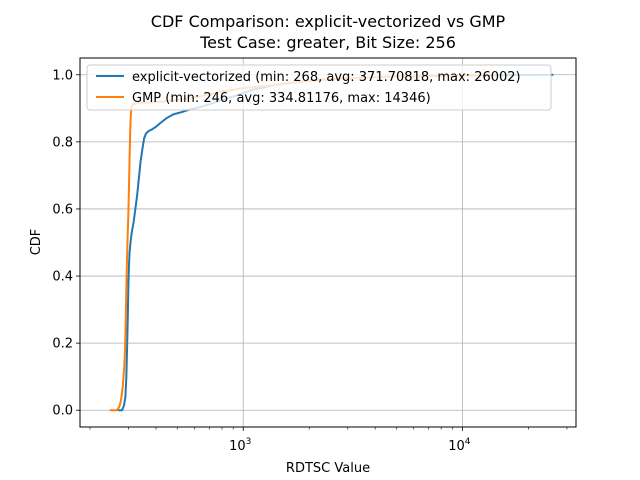 This screenshot has width=640, height=480. Describe the element at coordinates (36, 242) in the screenshot. I see `y-axis-label: CDF` at that location.